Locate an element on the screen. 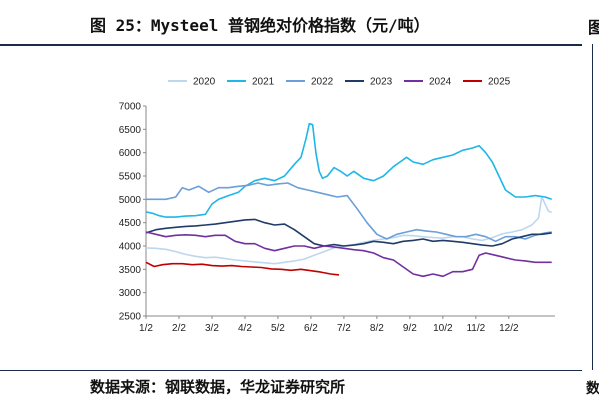 This screenshot has height=406, width=599. legend-label-2020: 2020 is located at coordinates (204, 82).